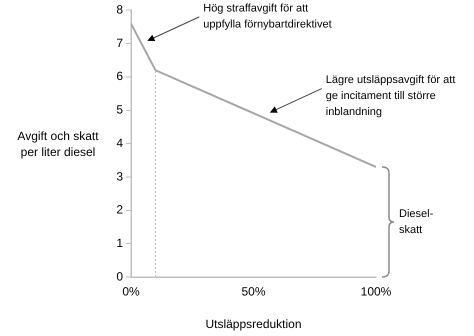 This screenshot has height=336, width=474. I want to click on y-tick-label: 3, so click(120, 176).